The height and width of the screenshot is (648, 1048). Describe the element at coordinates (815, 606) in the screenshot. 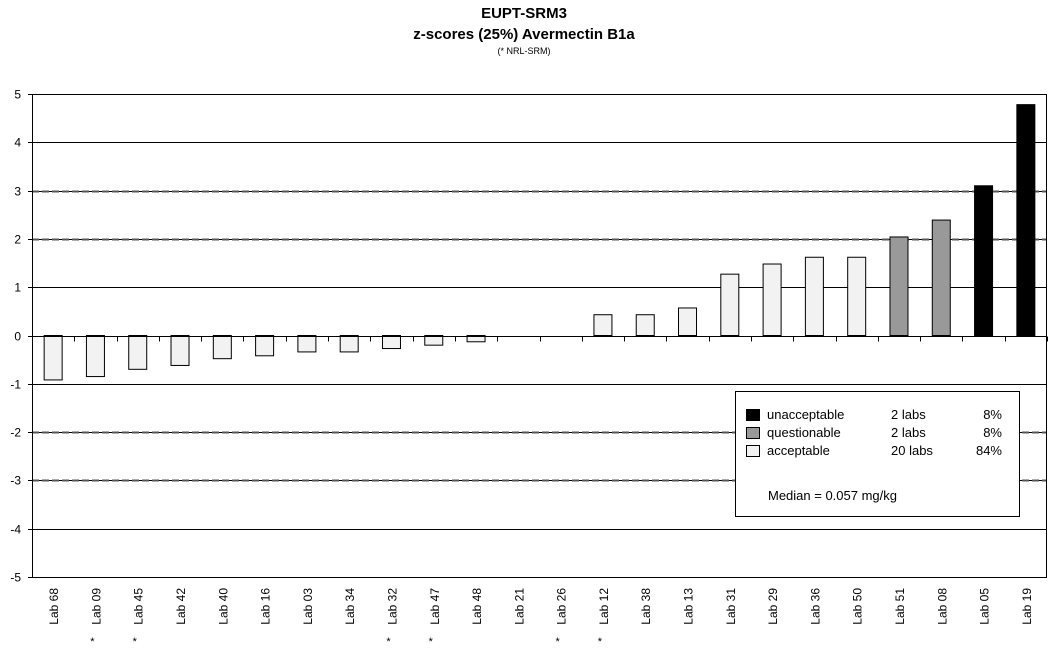

I see `x-tick-label: Lab 36` at that location.